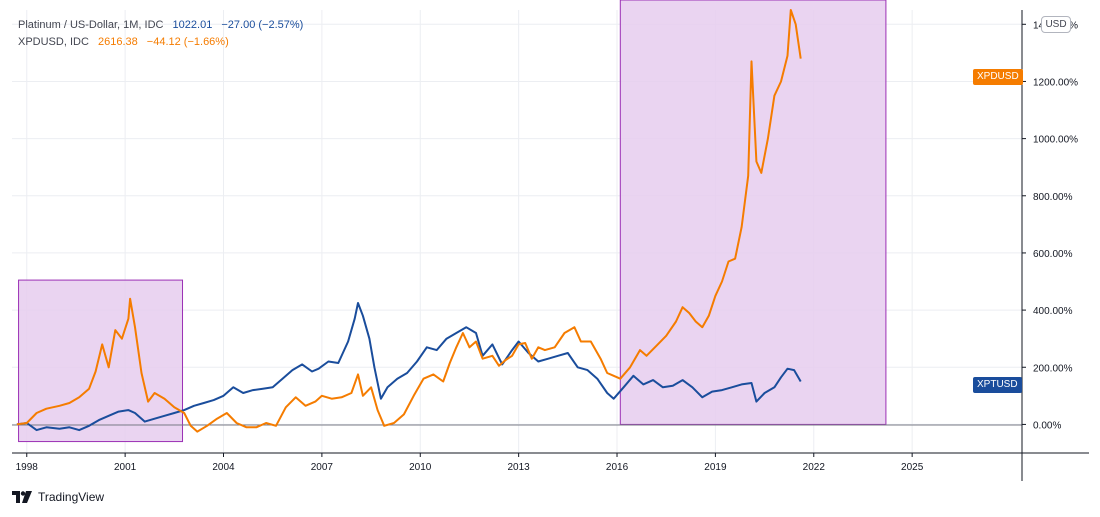  What do you see at coordinates (1047, 425) in the screenshot?
I see `y-tick-label: 0.00%` at bounding box center [1047, 425].